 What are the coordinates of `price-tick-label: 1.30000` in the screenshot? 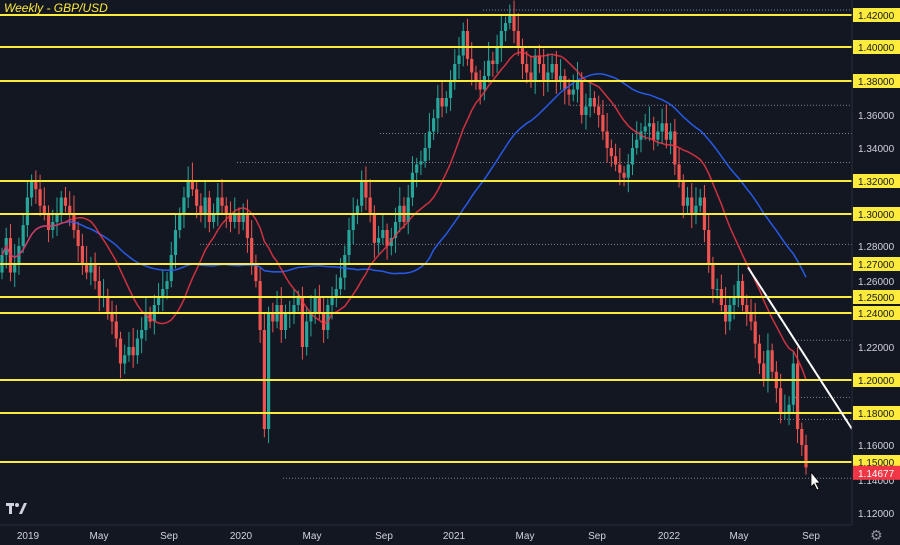 It's located at (876, 215).